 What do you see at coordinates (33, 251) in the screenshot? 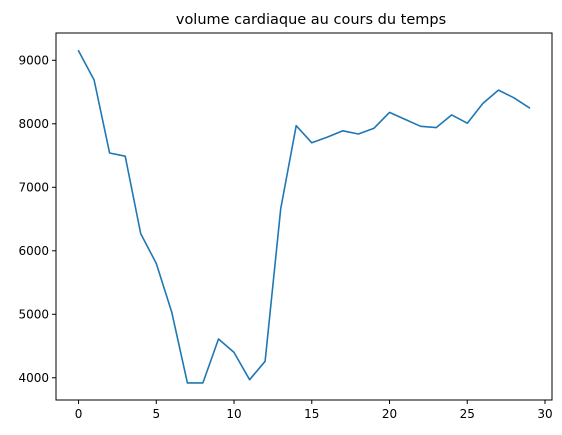
I see `y-tick-label: 6000` at bounding box center [33, 251].